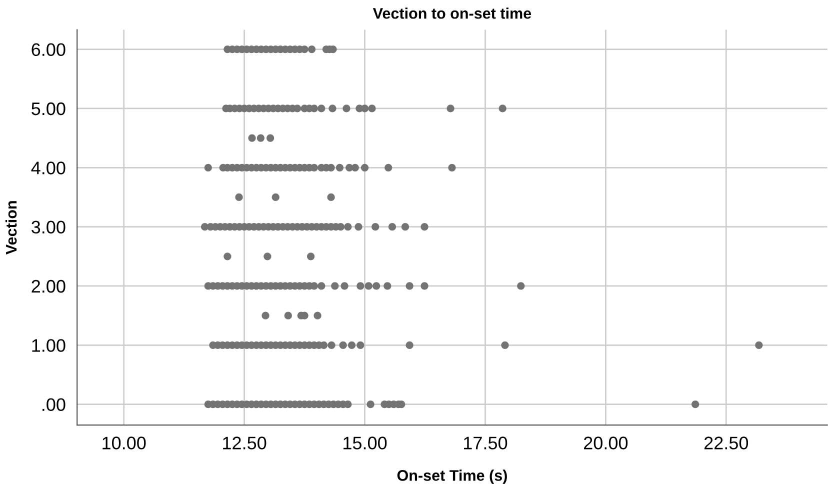 This screenshot has width=829, height=488. What do you see at coordinates (49, 345) in the screenshot?
I see `y-tick-label: 1.00` at bounding box center [49, 345].